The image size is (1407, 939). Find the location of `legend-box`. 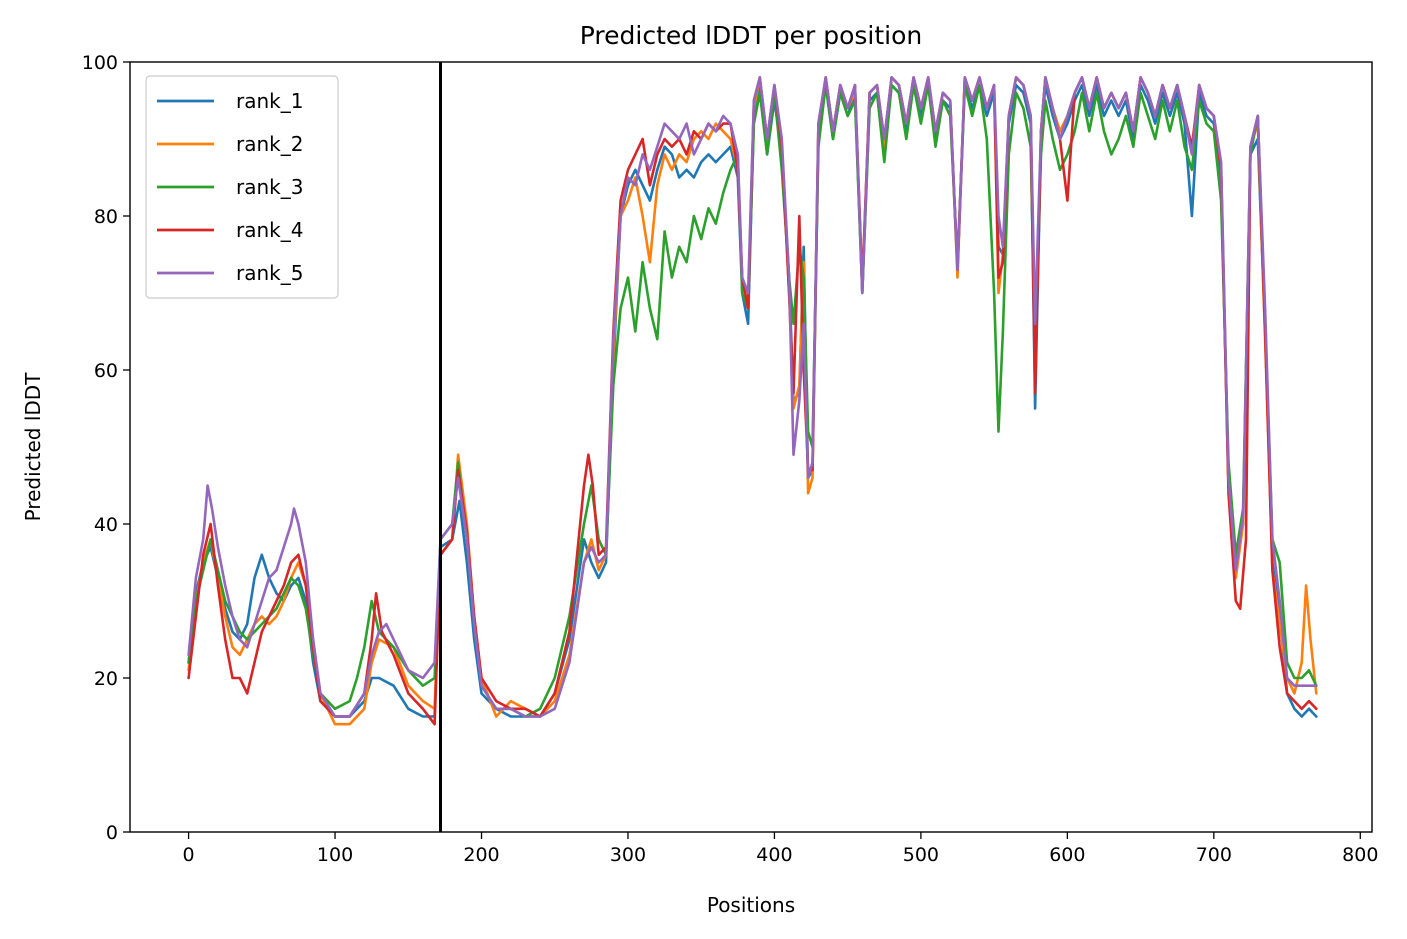

legend-box is located at coordinates (242, 187).